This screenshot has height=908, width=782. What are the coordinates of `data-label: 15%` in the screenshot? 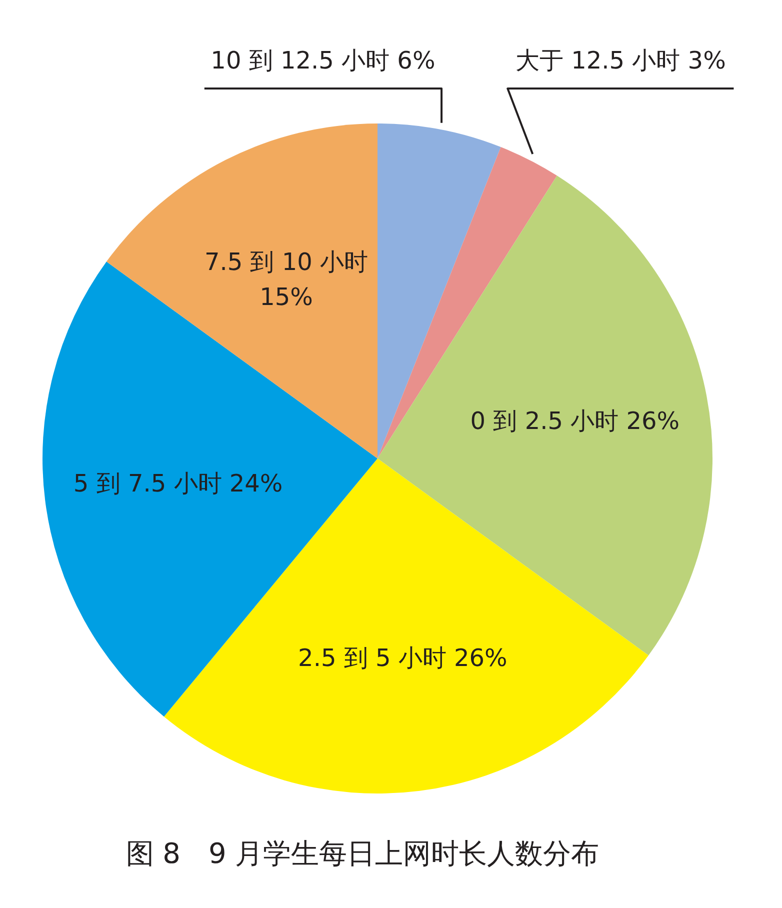 It's located at (286, 296).